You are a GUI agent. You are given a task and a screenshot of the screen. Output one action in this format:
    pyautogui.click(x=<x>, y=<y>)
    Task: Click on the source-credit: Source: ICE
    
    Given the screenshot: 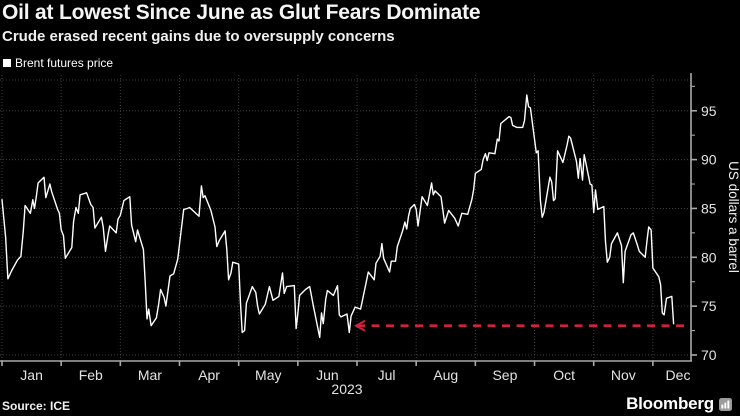 What is the action you would take?
    pyautogui.click(x=36, y=406)
    